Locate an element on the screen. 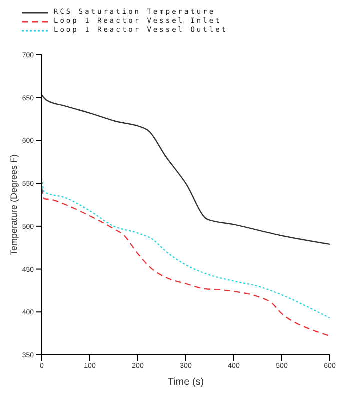 The width and height of the screenshot is (350, 397). x-axis-title: Time (s) is located at coordinates (186, 382).